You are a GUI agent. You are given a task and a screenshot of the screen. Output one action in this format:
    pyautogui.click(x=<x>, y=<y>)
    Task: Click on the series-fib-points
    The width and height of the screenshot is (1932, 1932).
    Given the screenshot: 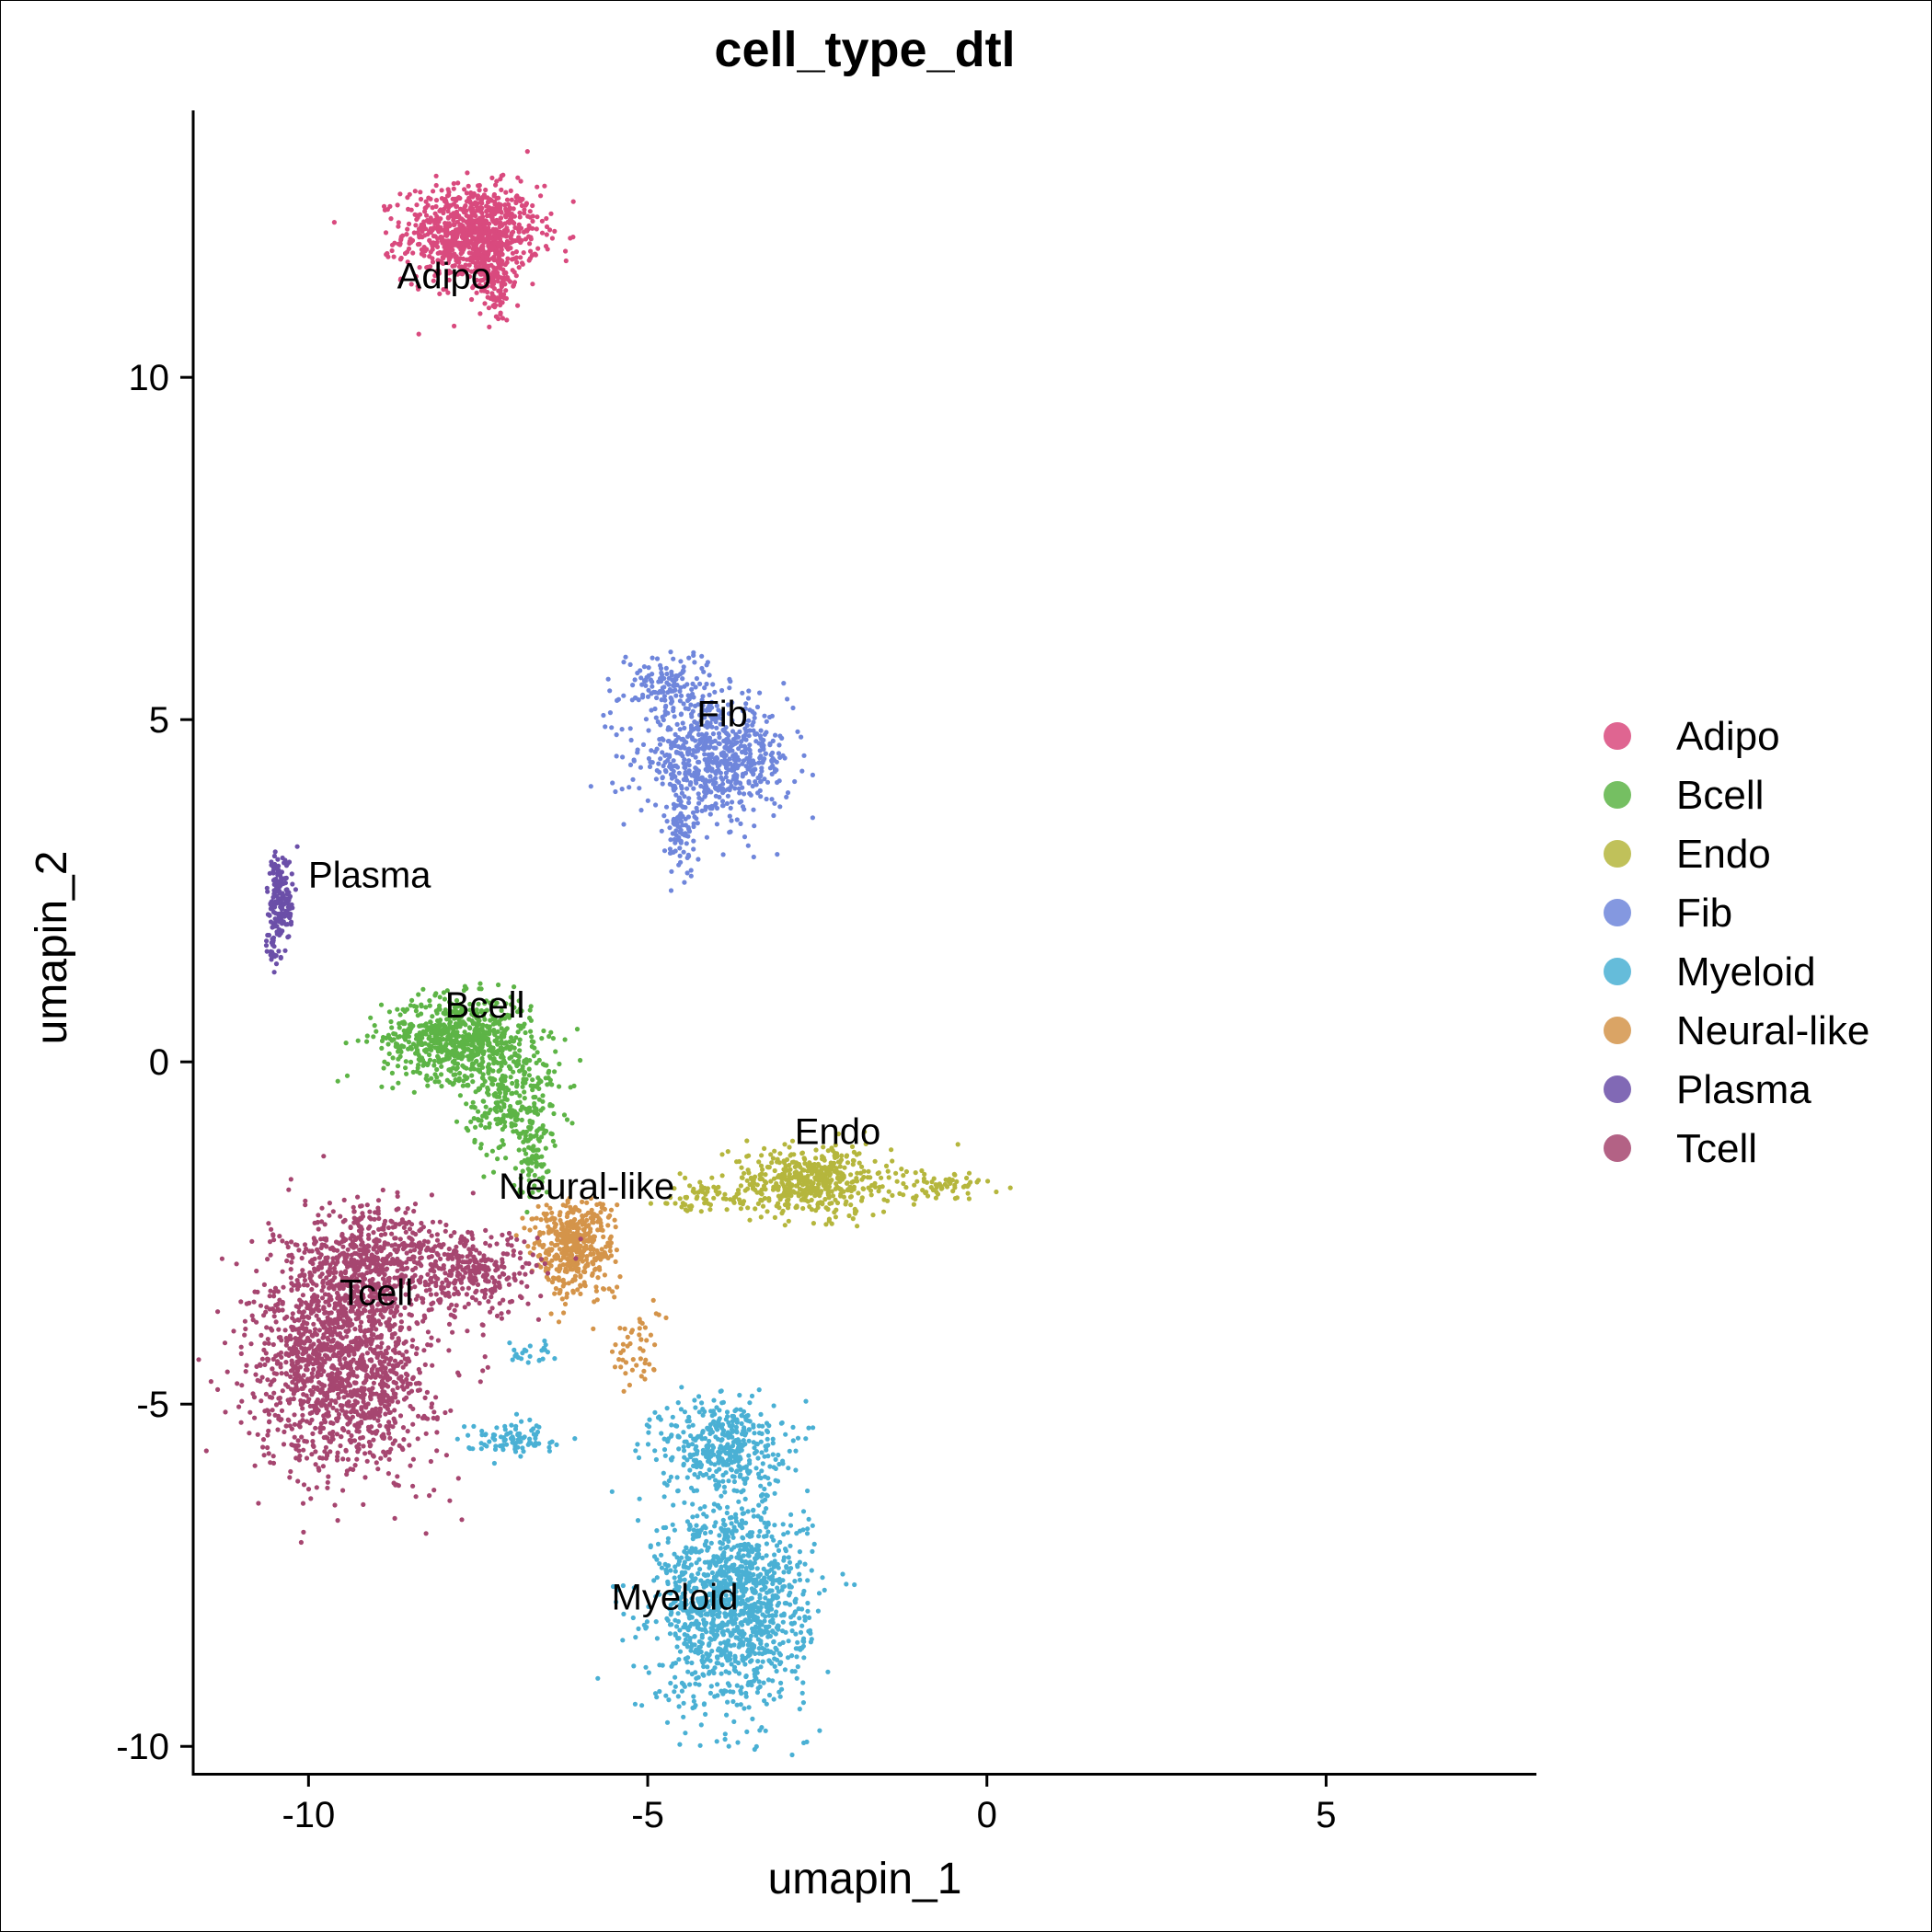 What is the action you would take?
    pyautogui.click(x=702, y=771)
    